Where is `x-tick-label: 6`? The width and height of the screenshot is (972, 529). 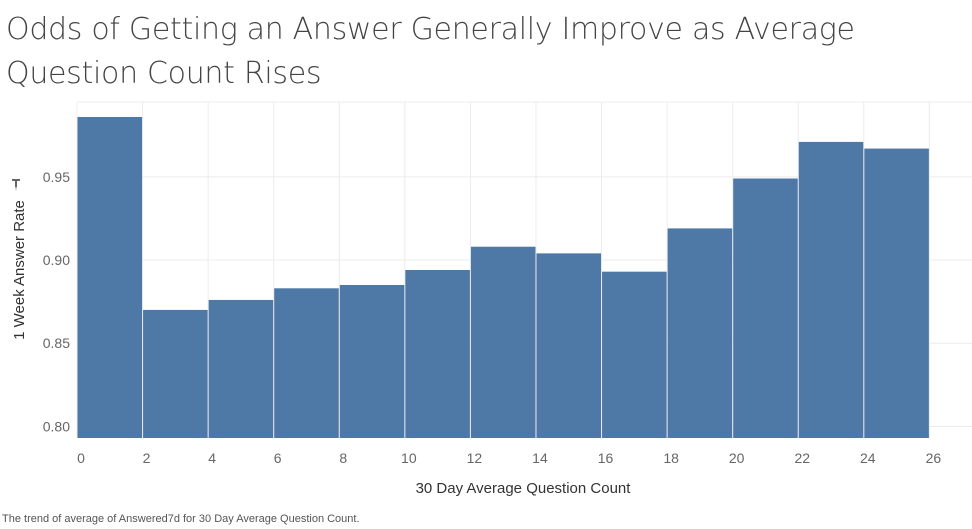
x-tick-label: 6 is located at coordinates (278, 458).